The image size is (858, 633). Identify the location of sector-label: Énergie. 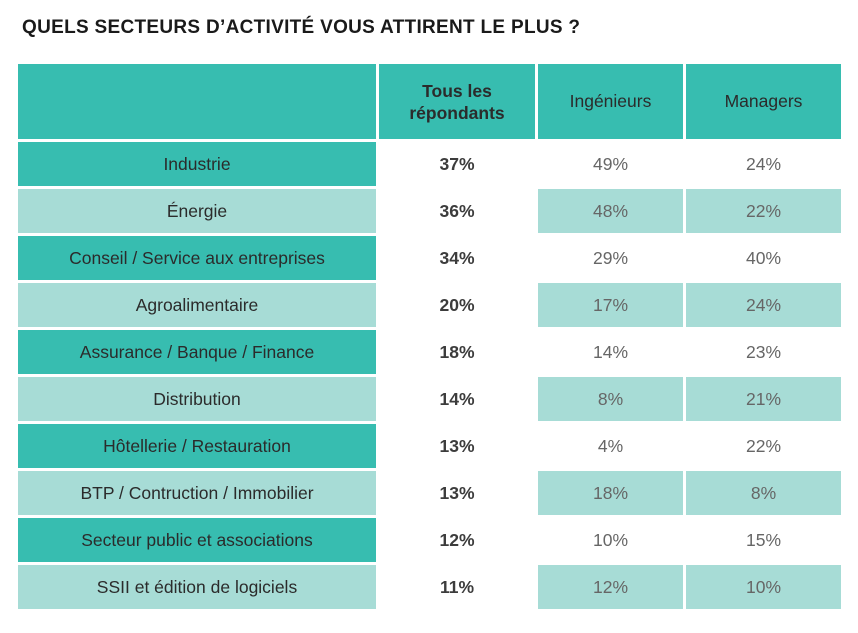
(197, 211).